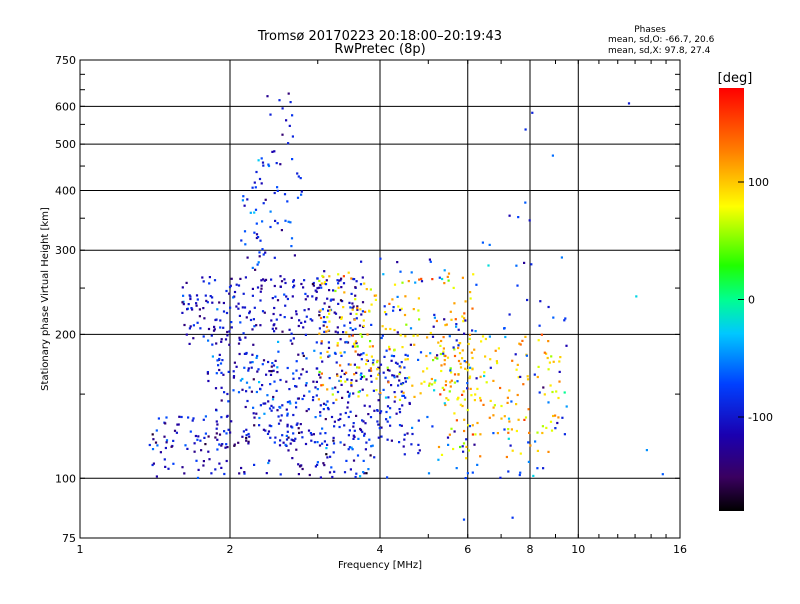  What do you see at coordinates (65, 190) in the screenshot?
I see `y-tick-label: 400` at bounding box center [65, 190].